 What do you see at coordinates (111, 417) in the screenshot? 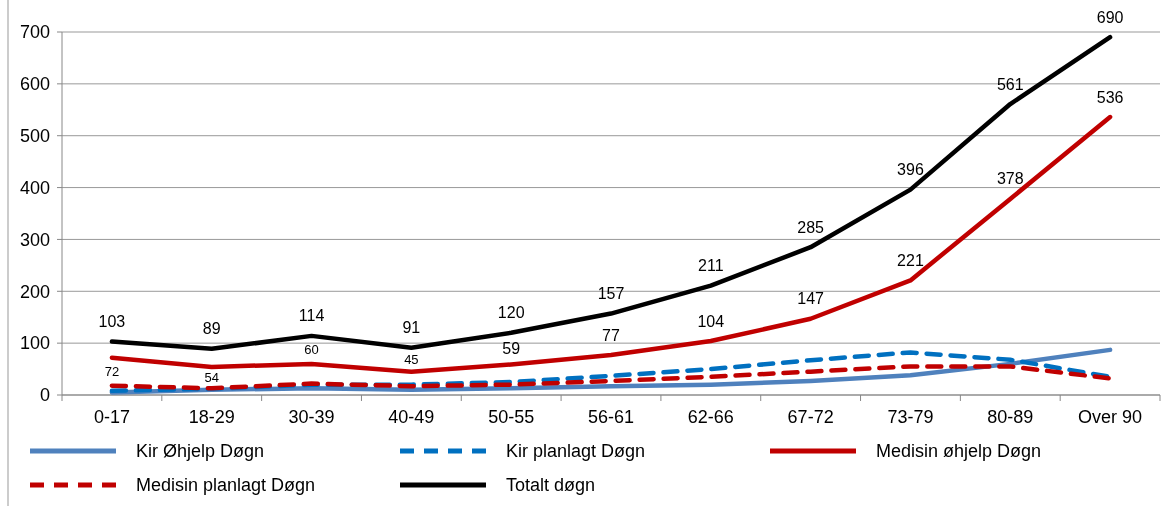
I see `x-tick-label: 0-17` at bounding box center [111, 417].